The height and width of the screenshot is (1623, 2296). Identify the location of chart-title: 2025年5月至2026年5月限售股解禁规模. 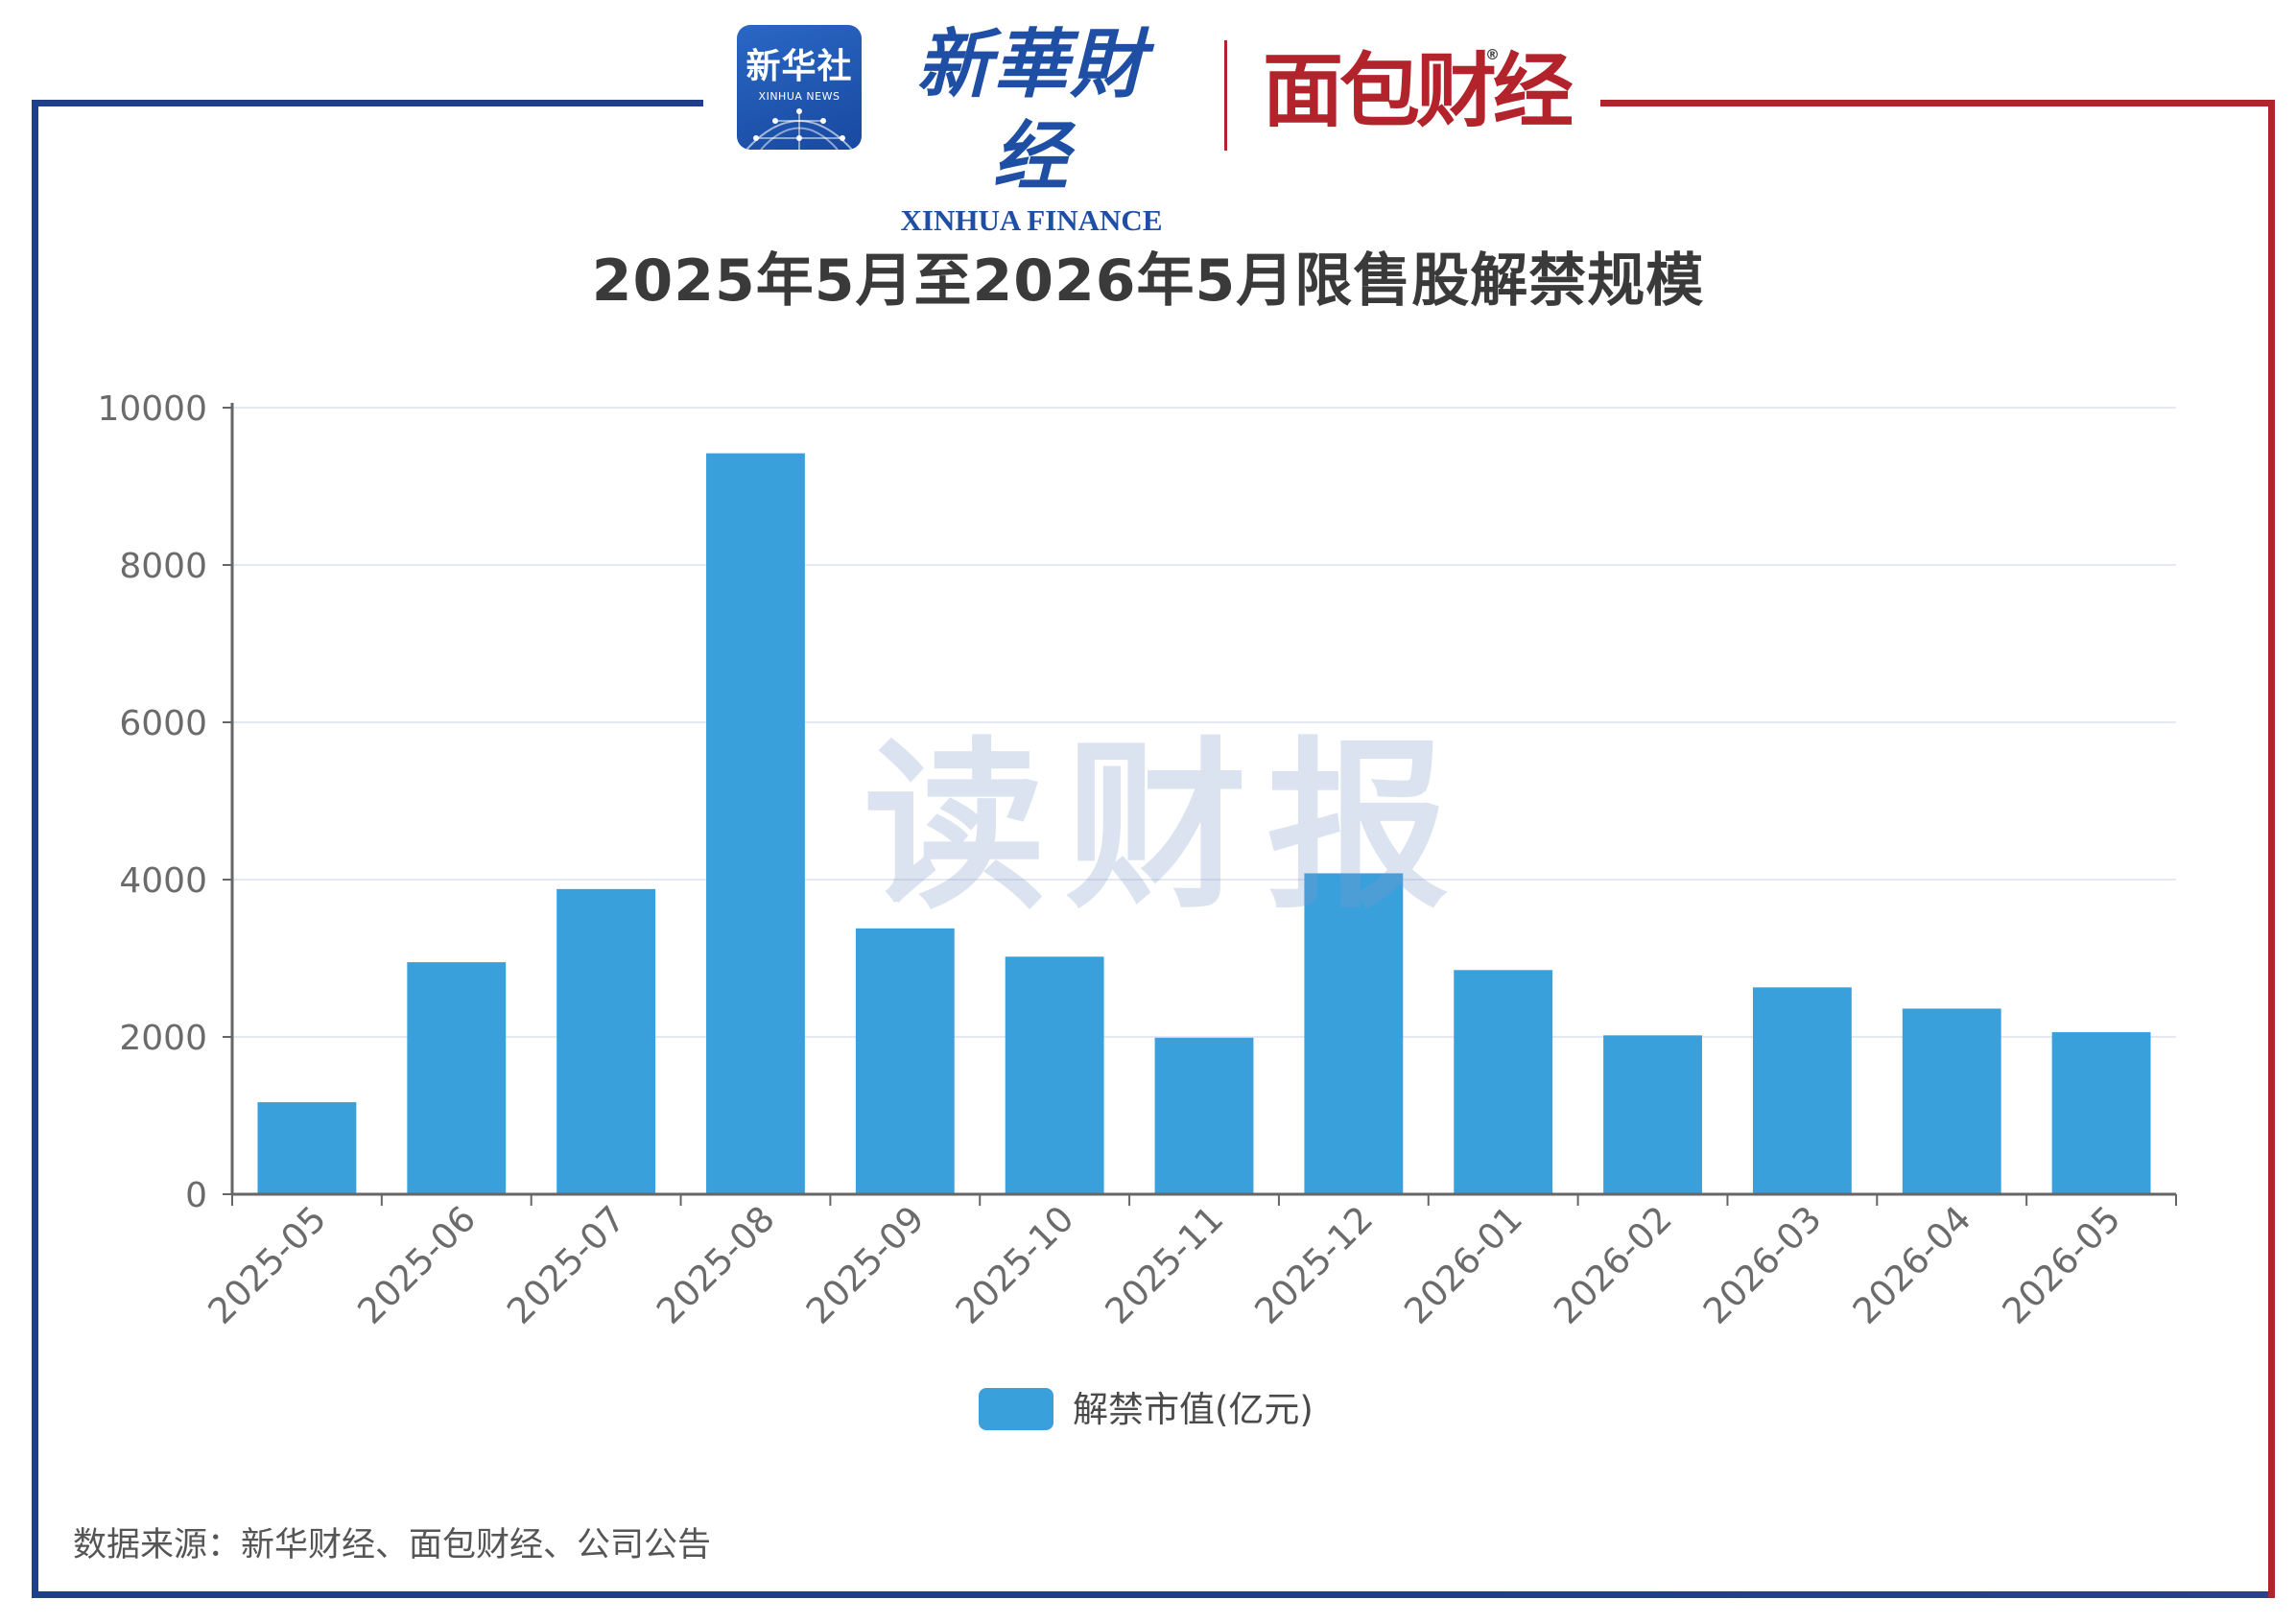
(1148, 281).